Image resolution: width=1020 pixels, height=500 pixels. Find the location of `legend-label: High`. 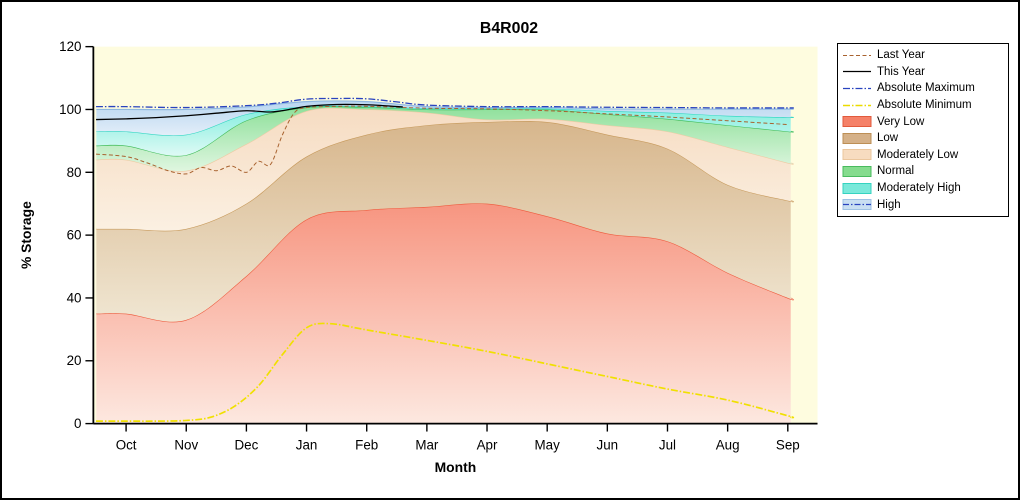

legend-label: High is located at coordinates (889, 204).